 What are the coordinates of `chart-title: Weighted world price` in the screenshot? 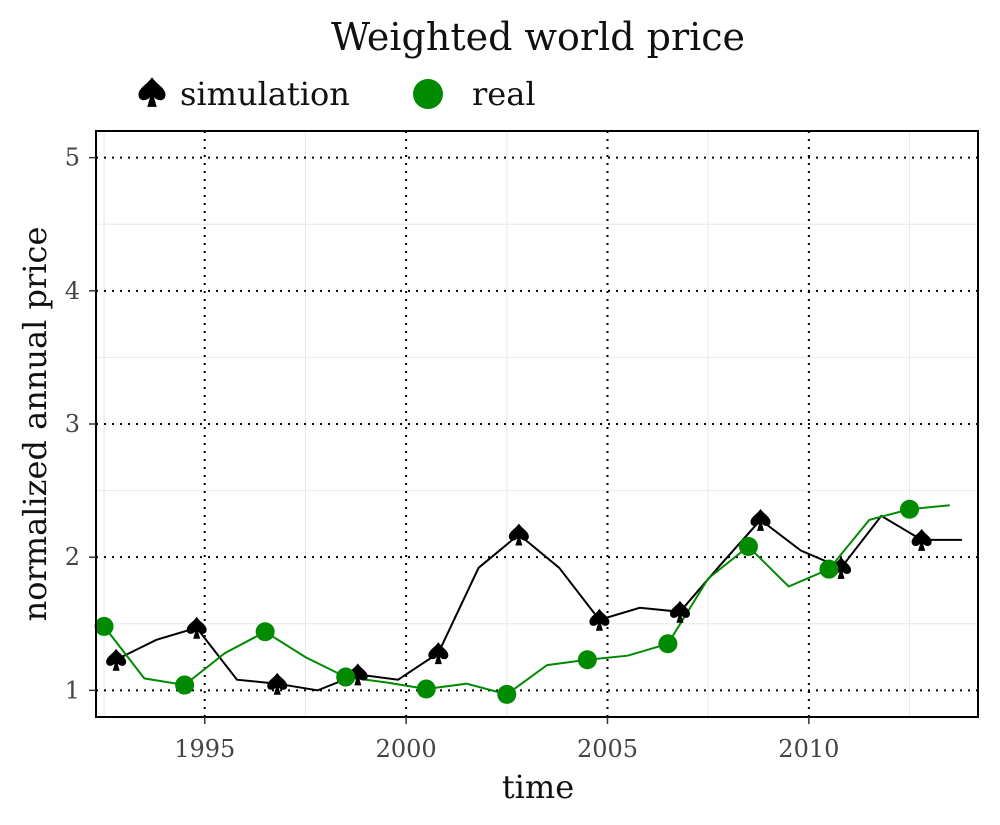 It's located at (538, 37).